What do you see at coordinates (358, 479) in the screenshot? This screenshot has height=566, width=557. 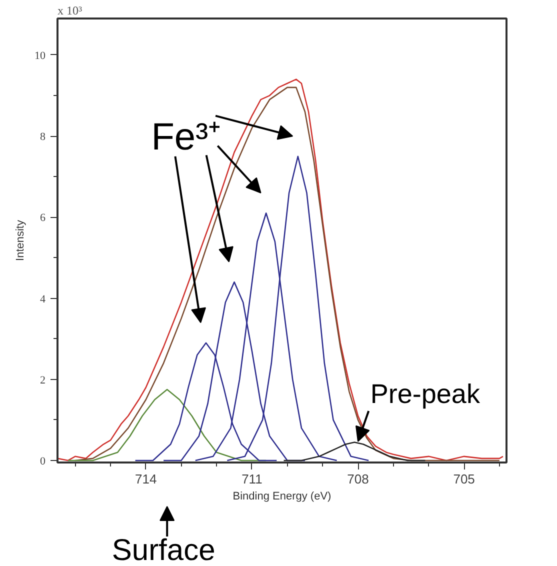 I see `x-tick-label: 708` at bounding box center [358, 479].